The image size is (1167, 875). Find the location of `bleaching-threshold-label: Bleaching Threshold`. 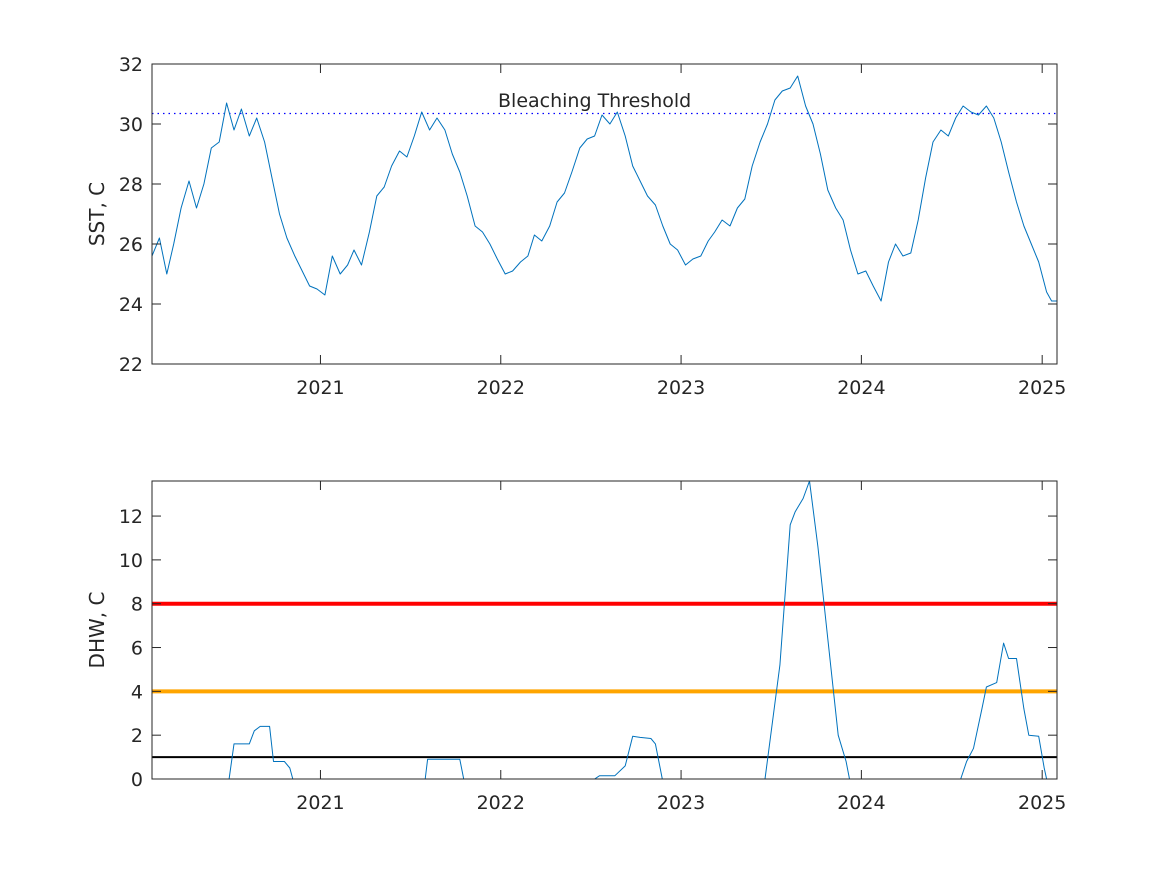

bleaching-threshold-label: Bleaching Threshold is located at coordinates (594, 101).